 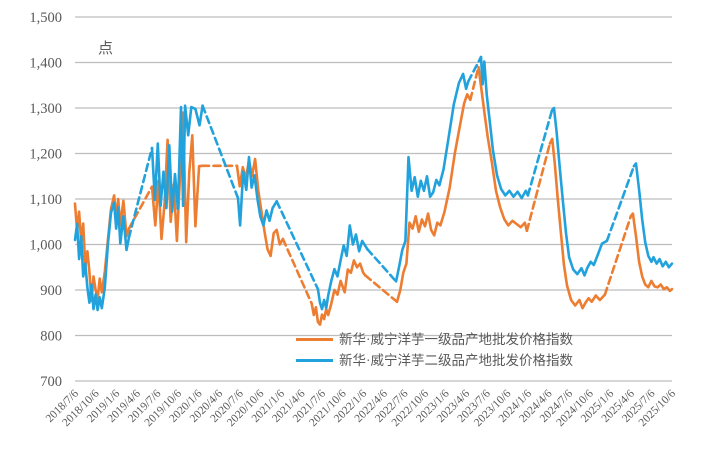 What do you see at coordinates (45, 246) in the screenshot?
I see `y-axis-tick-label: 1,000` at bounding box center [45, 246].